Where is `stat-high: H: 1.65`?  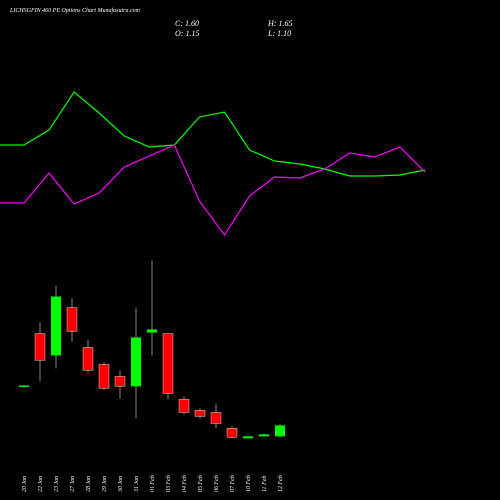 stat-high: H: 1.65 is located at coordinates (279, 23).